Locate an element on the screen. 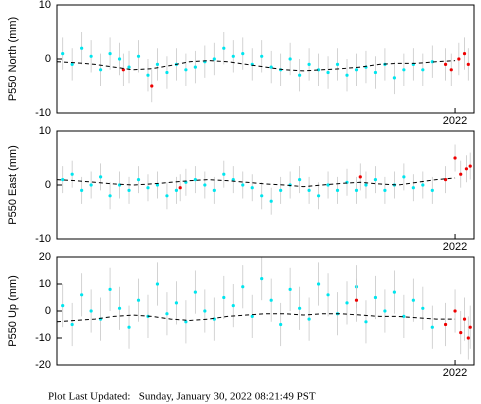 The image size is (481, 404). y-tick-label: -20 is located at coordinates (43, 365).